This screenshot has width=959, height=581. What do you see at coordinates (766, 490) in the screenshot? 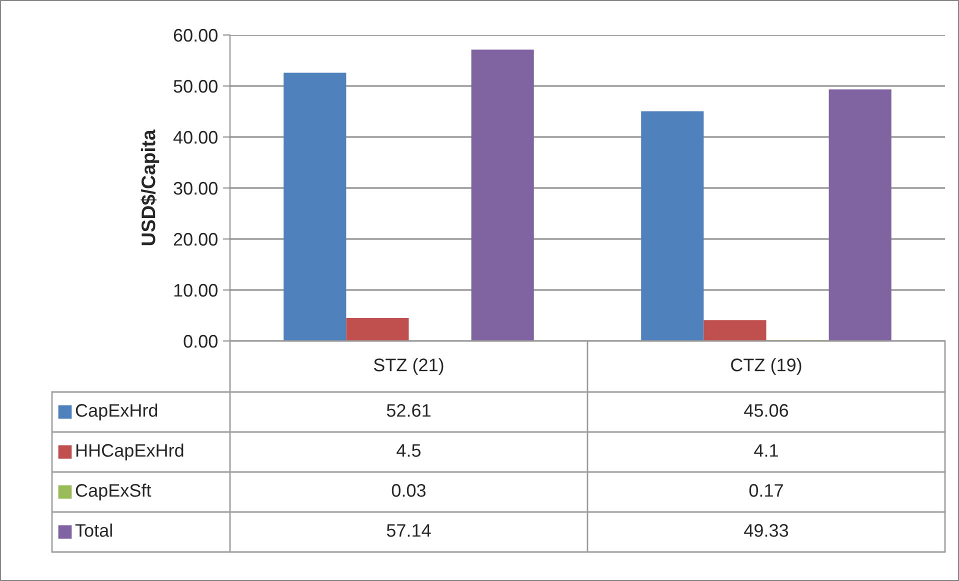
I see `data-label: 0.17` at bounding box center [766, 490].